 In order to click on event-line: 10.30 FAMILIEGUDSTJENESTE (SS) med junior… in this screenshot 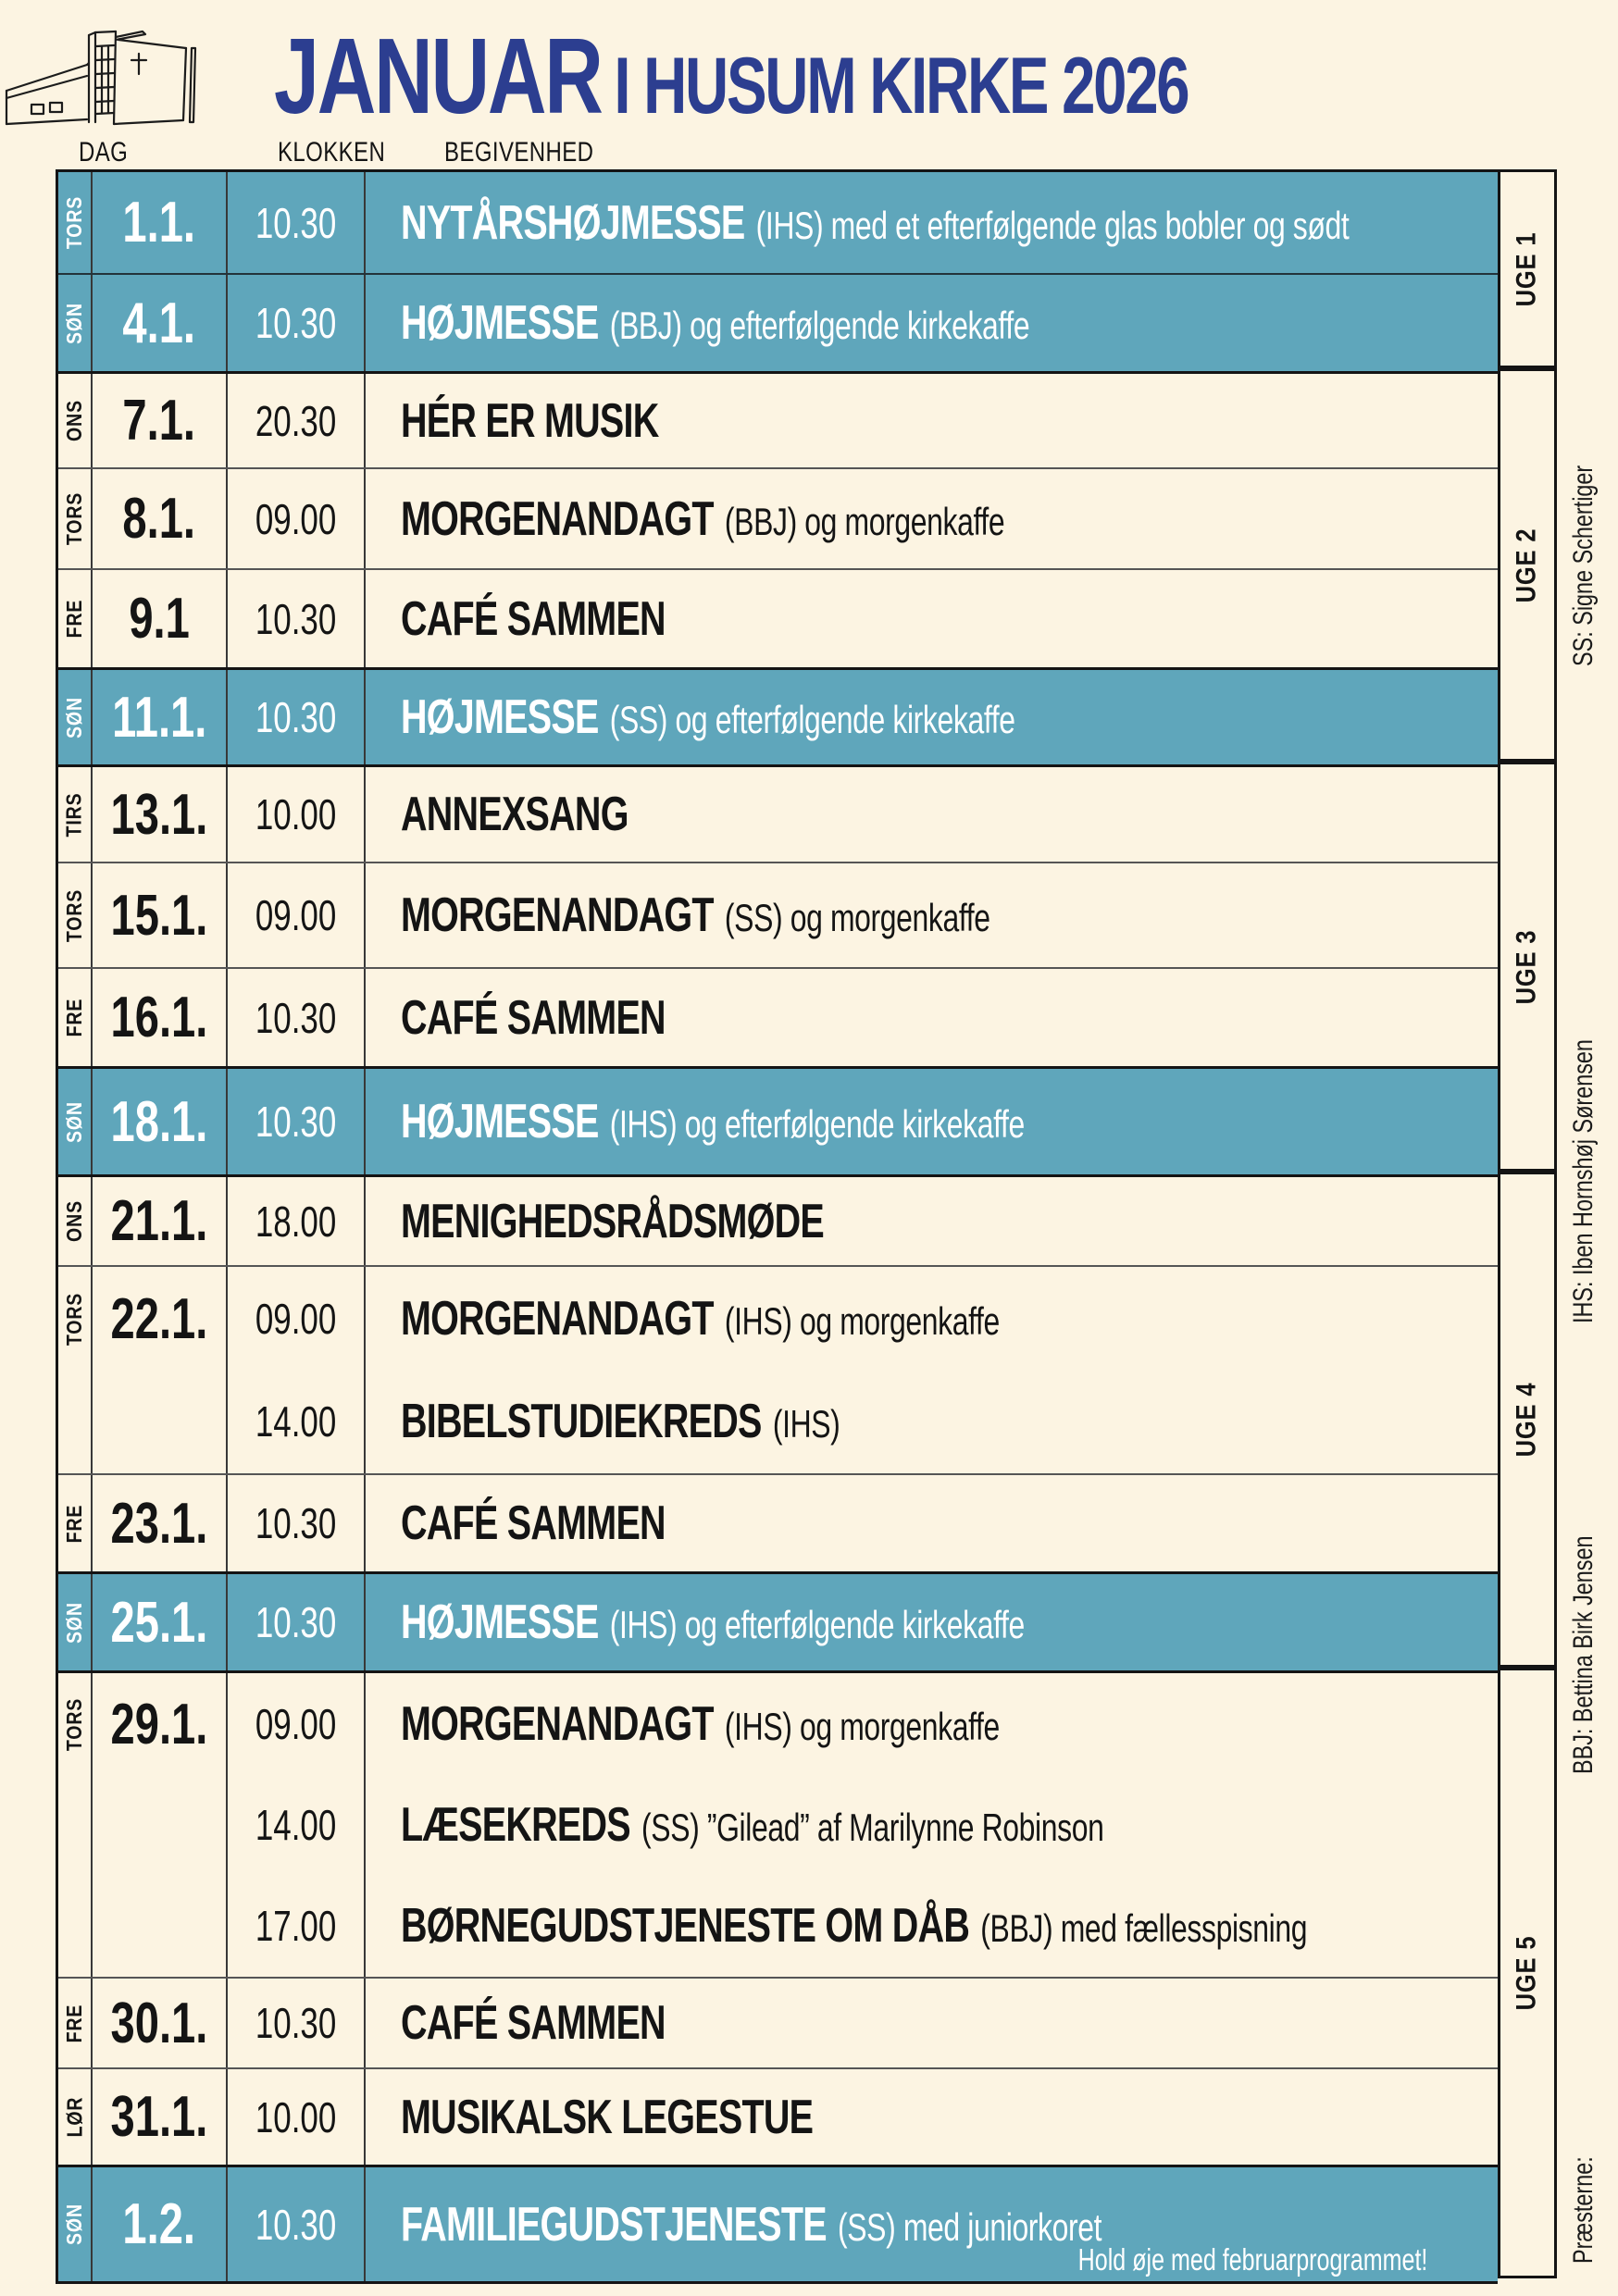, I will do `click(863, 2224)`.